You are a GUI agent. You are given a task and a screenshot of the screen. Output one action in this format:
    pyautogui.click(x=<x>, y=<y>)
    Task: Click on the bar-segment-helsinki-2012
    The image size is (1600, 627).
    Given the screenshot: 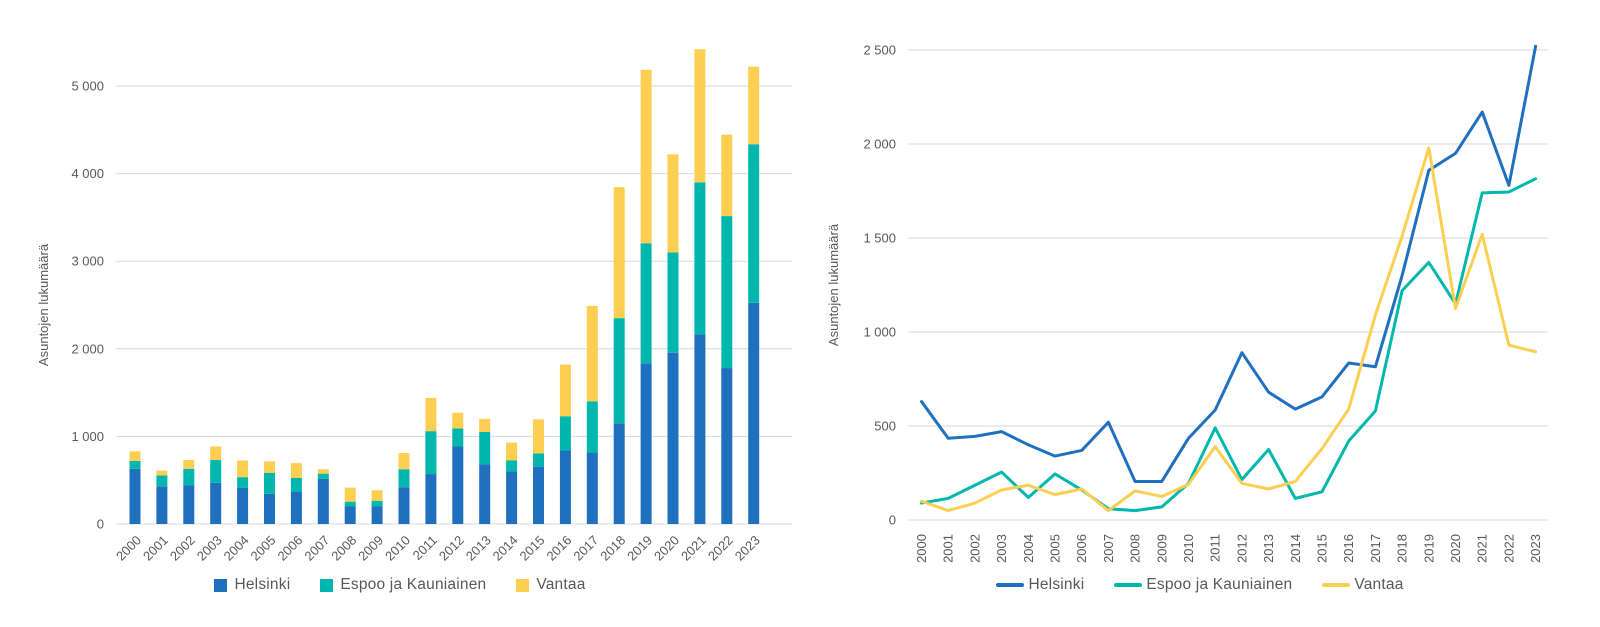 What is the action you would take?
    pyautogui.click(x=458, y=485)
    